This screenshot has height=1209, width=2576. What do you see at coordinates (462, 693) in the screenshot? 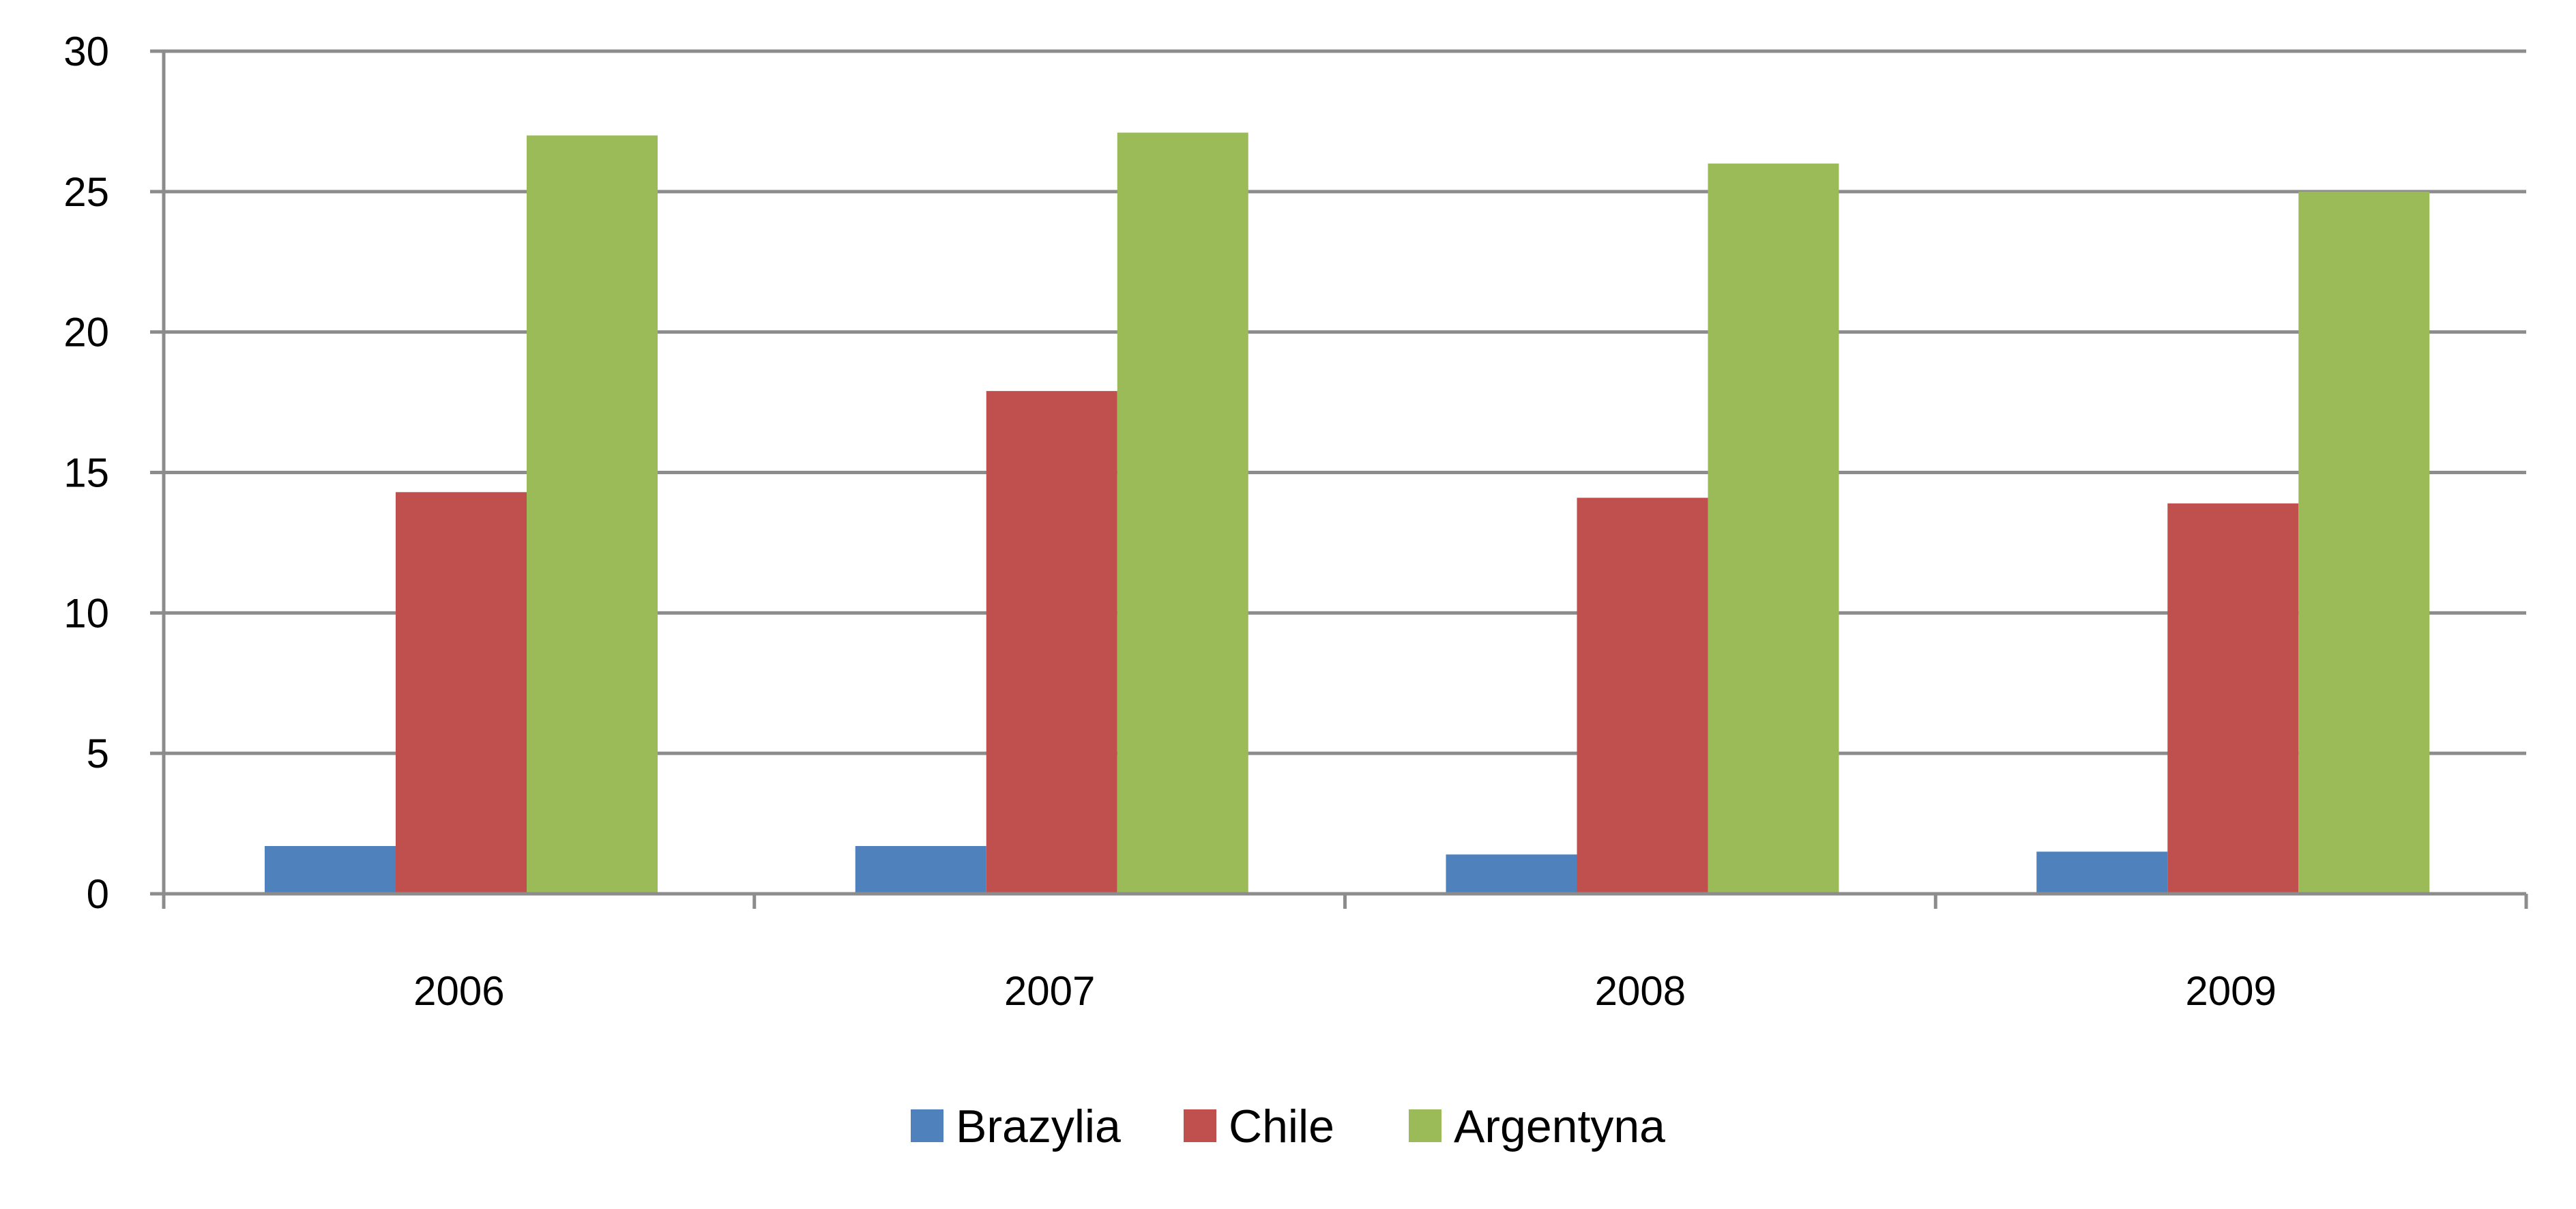
I see `bar-chile-2006` at bounding box center [462, 693].